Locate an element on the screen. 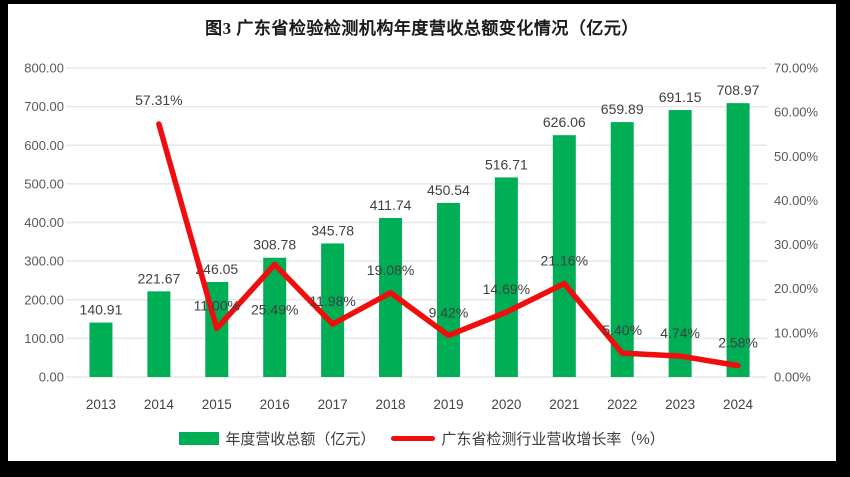 The height and width of the screenshot is (477, 850). right-axis-tick-70: 70.00% is located at coordinates (796, 68).